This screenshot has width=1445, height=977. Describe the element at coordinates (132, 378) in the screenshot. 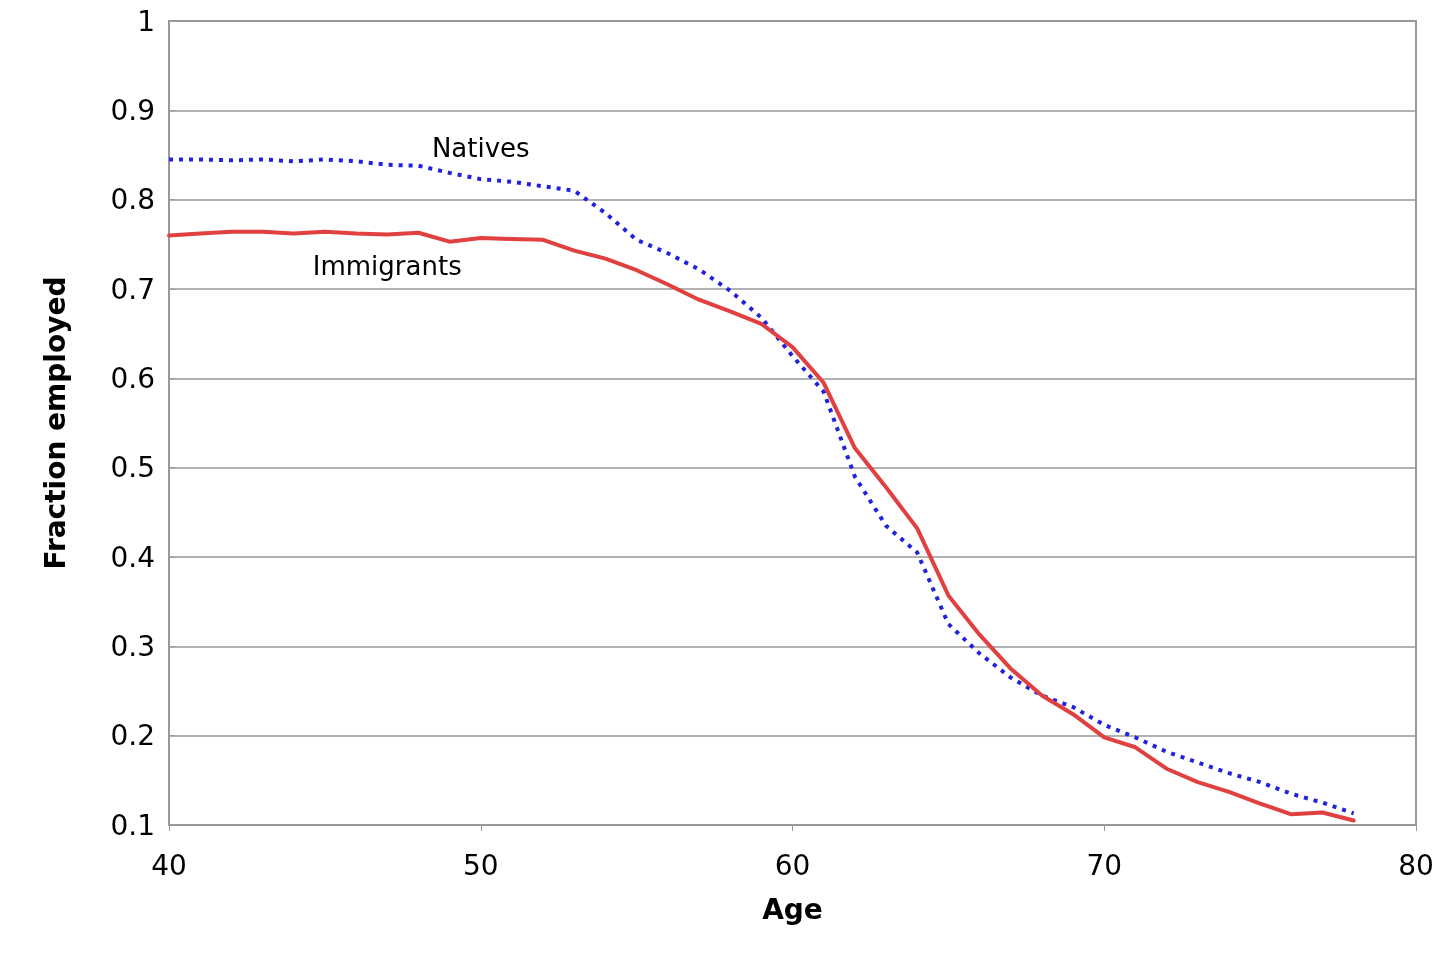

I see `y-tick-label: 0.6` at that location.